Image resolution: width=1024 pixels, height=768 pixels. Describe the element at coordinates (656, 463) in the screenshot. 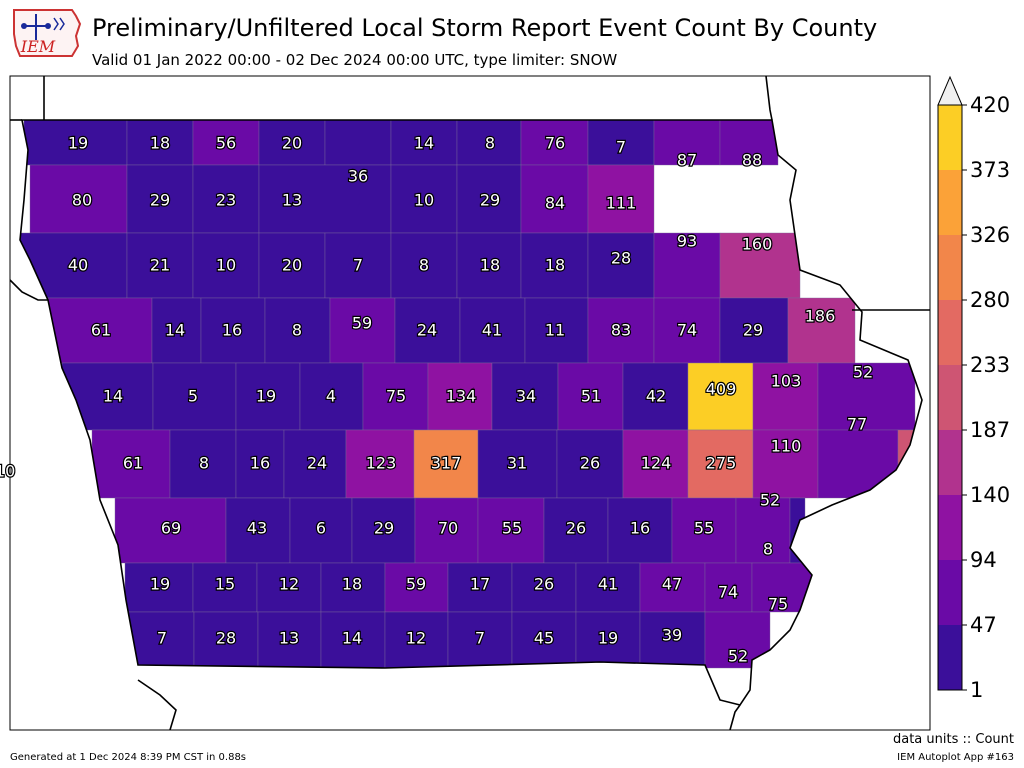

I see `county-value-label: 124` at that location.